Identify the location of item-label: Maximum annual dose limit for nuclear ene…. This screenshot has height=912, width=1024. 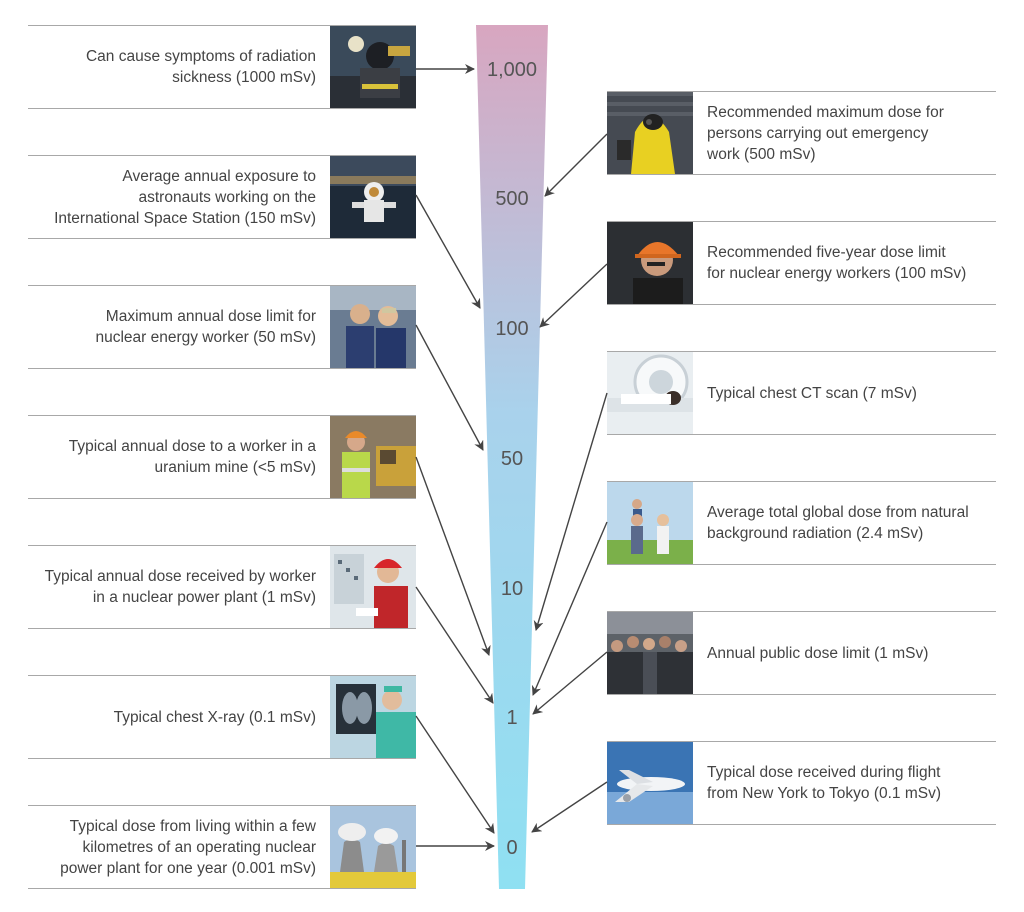
(205, 327).